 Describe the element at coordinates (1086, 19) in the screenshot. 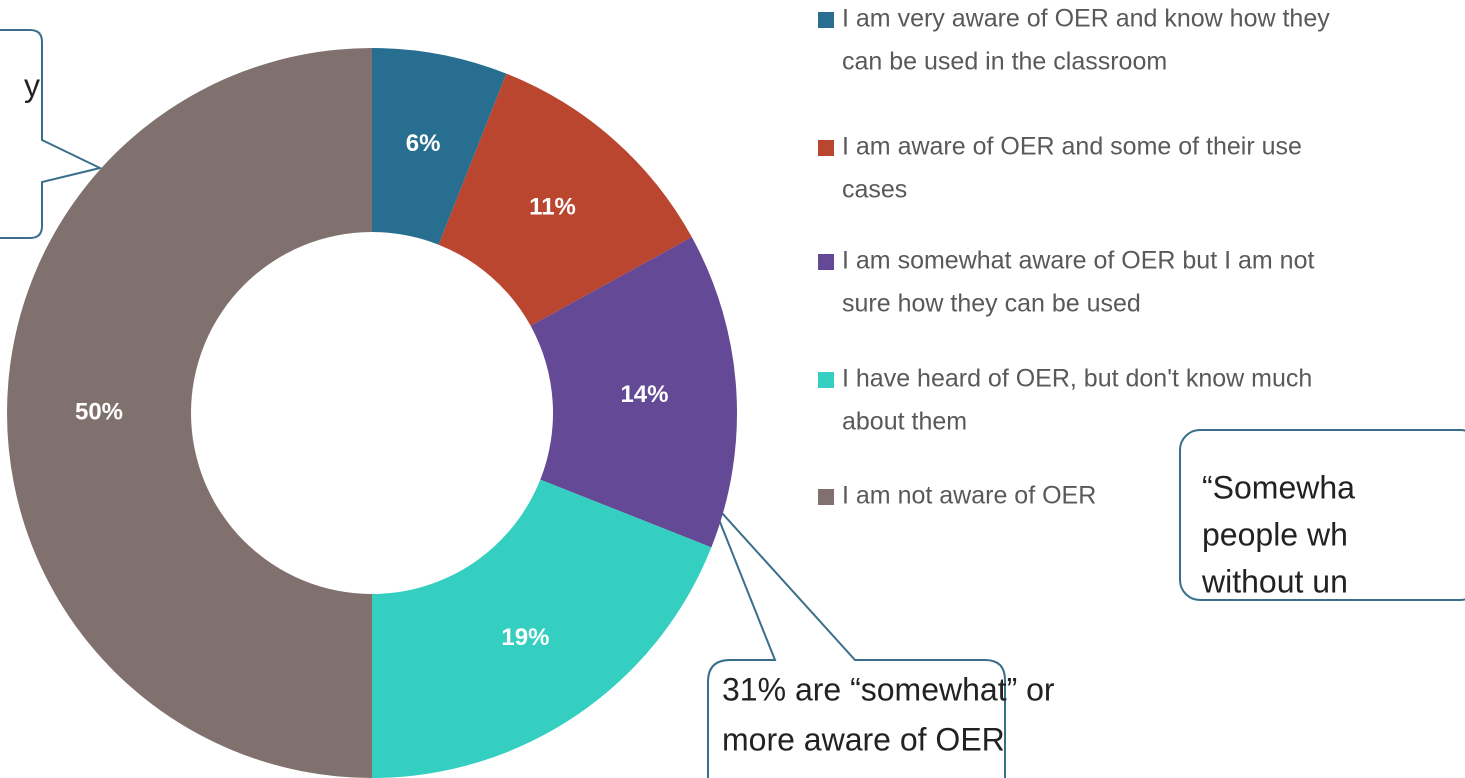

I see `legend-label: I am very aware of OER and know how they` at that location.